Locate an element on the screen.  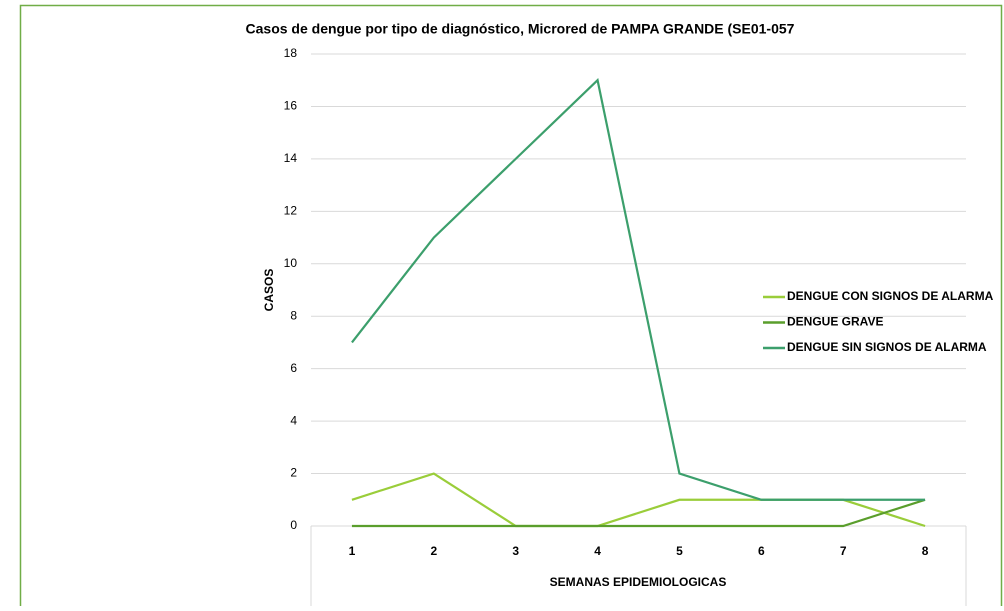
x-tick-label: 6 is located at coordinates (761, 551).